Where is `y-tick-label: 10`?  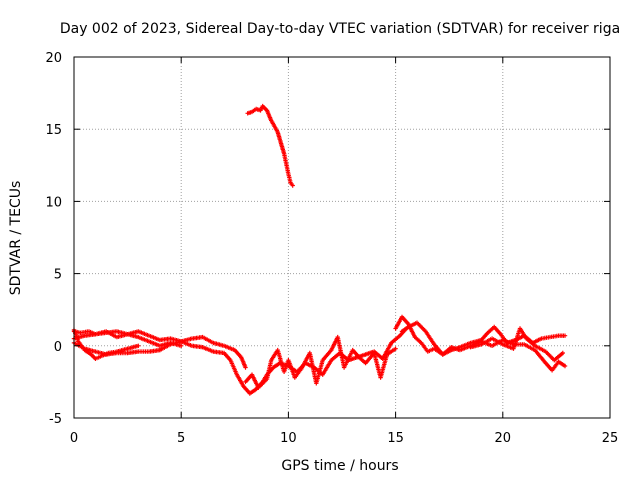 y-tick-label: 10 is located at coordinates (53, 202).